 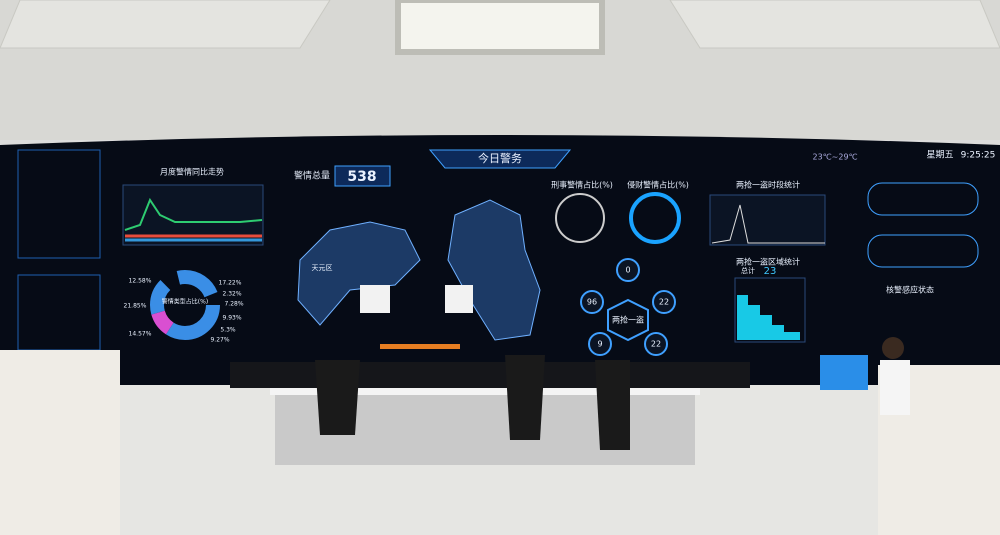 What do you see at coordinates (231, 318) in the screenshot?
I see `share-label: 9.93%` at bounding box center [231, 318].